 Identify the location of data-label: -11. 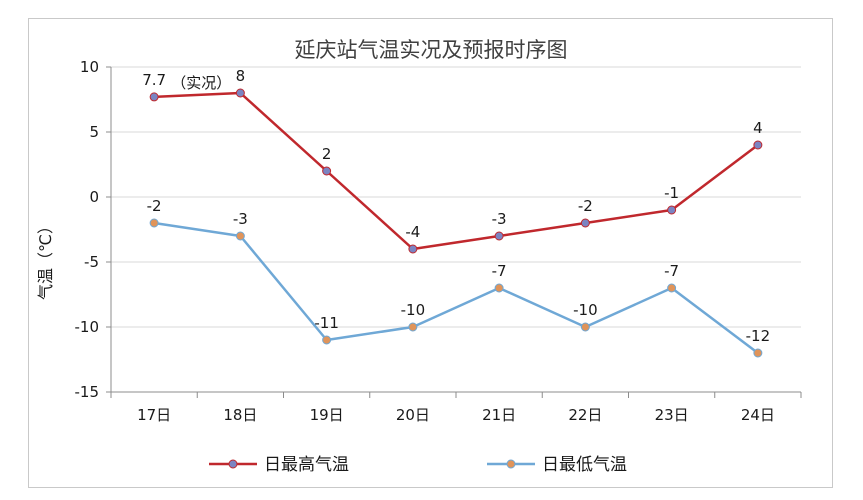
(326, 323).